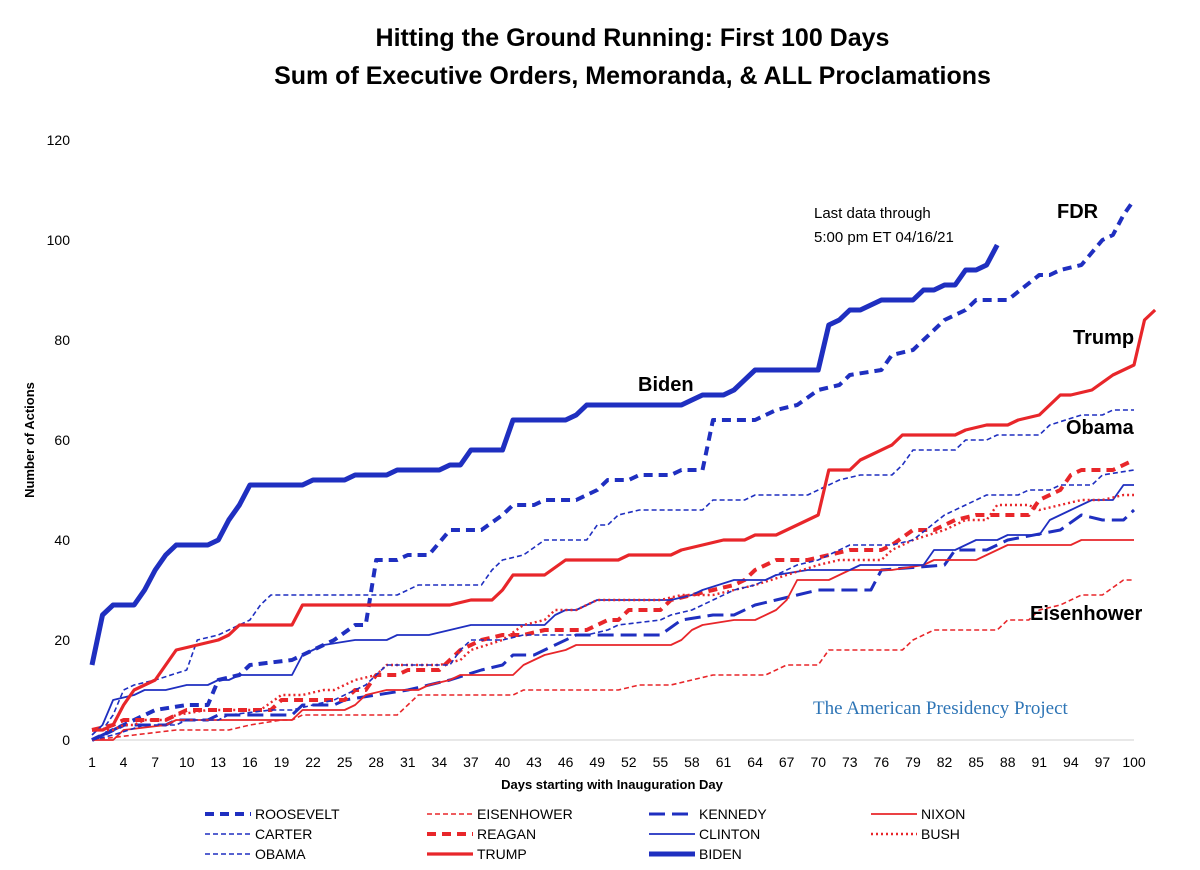 The height and width of the screenshot is (870, 1200). What do you see at coordinates (787, 762) in the screenshot?
I see `x-tick-label: 67` at bounding box center [787, 762].